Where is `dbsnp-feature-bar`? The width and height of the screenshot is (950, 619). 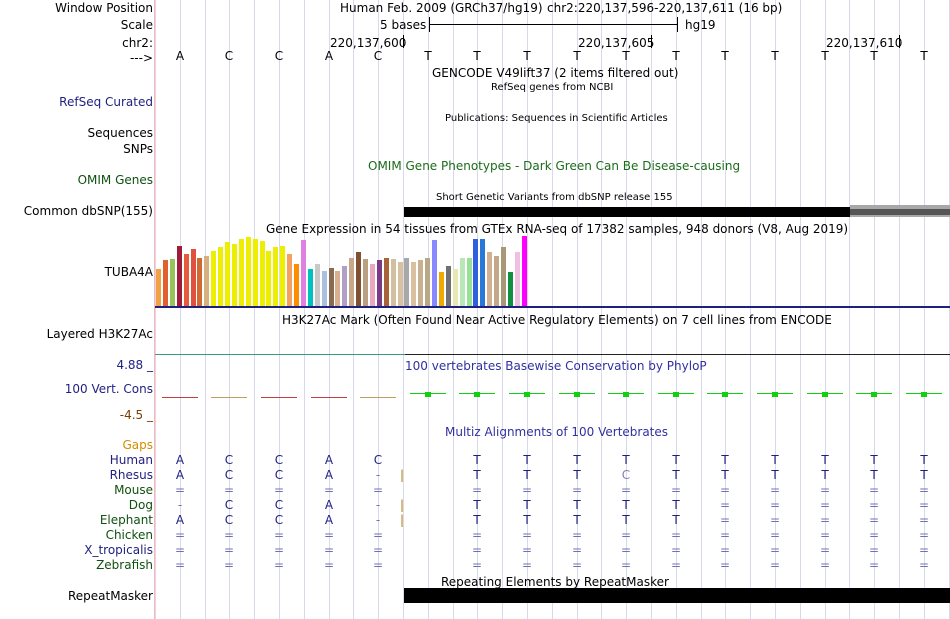
dbsnp-feature-bar is located at coordinates (627, 212).